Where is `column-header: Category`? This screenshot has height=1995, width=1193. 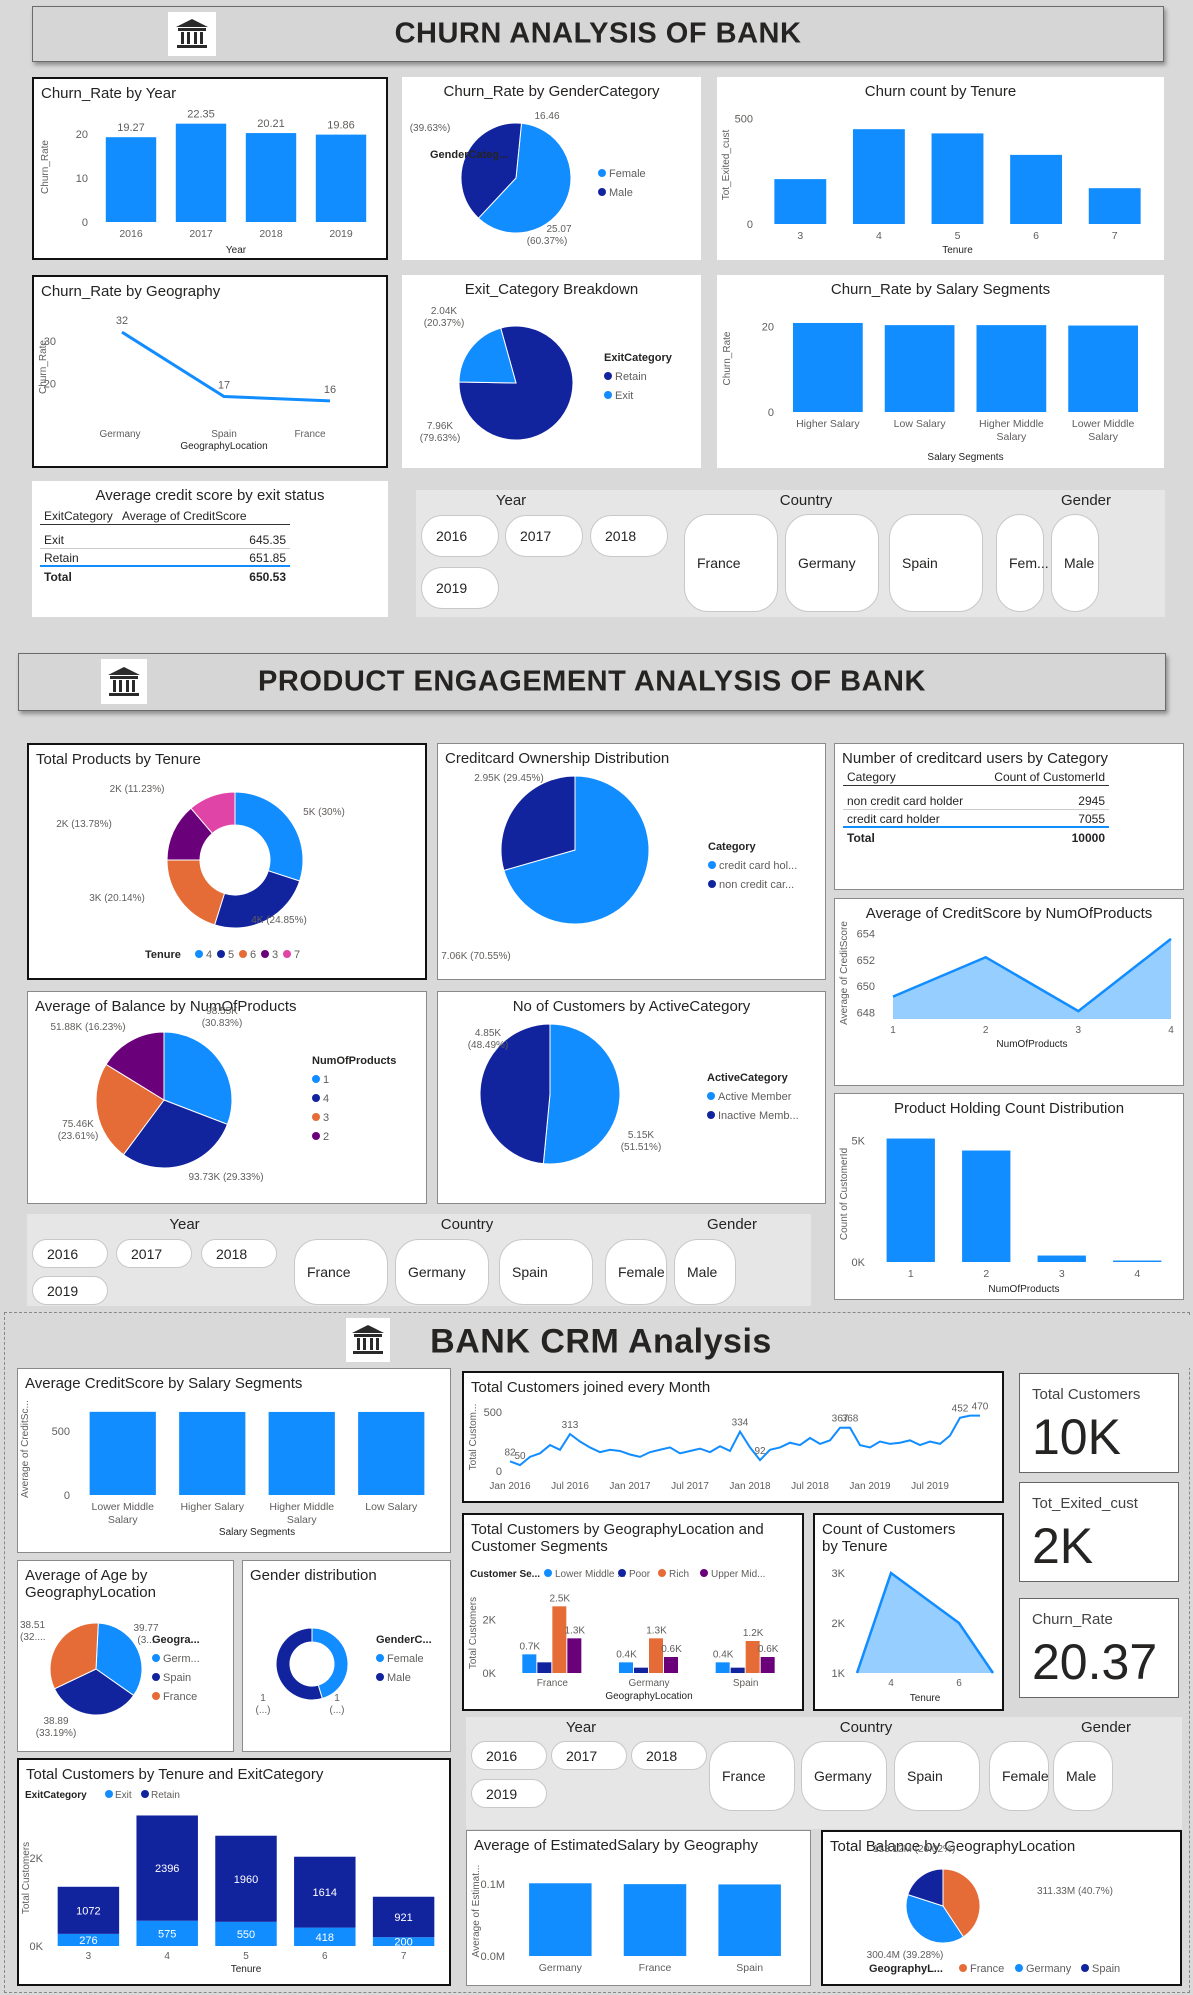 column-header: Category is located at coordinates (871, 777).